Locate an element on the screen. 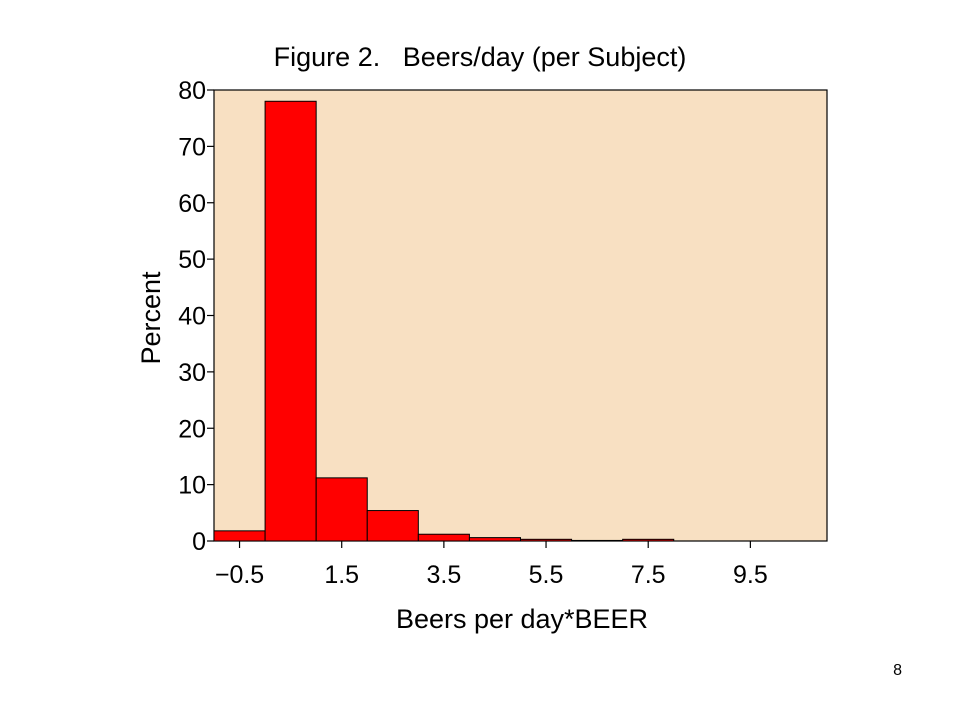 This screenshot has width=960, height=720. y-tick-label: 10 is located at coordinates (192, 486).